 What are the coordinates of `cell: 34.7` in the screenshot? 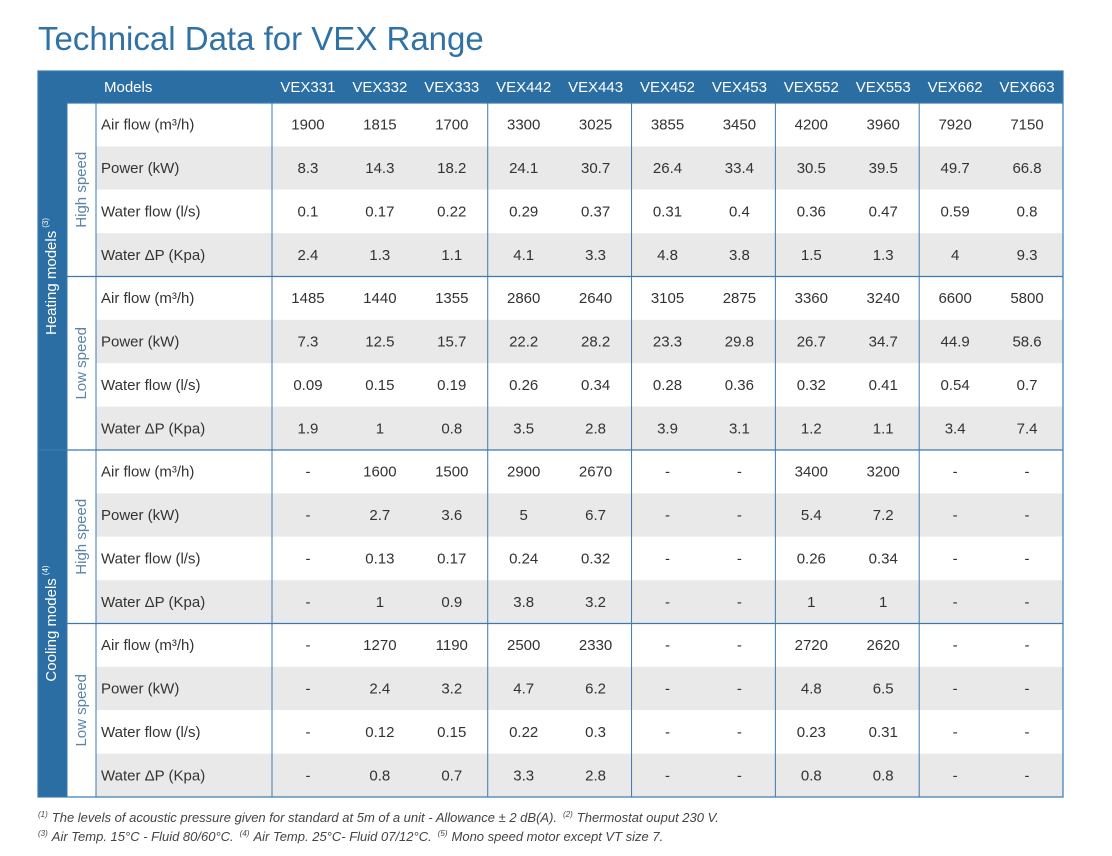 It's located at (883, 342).